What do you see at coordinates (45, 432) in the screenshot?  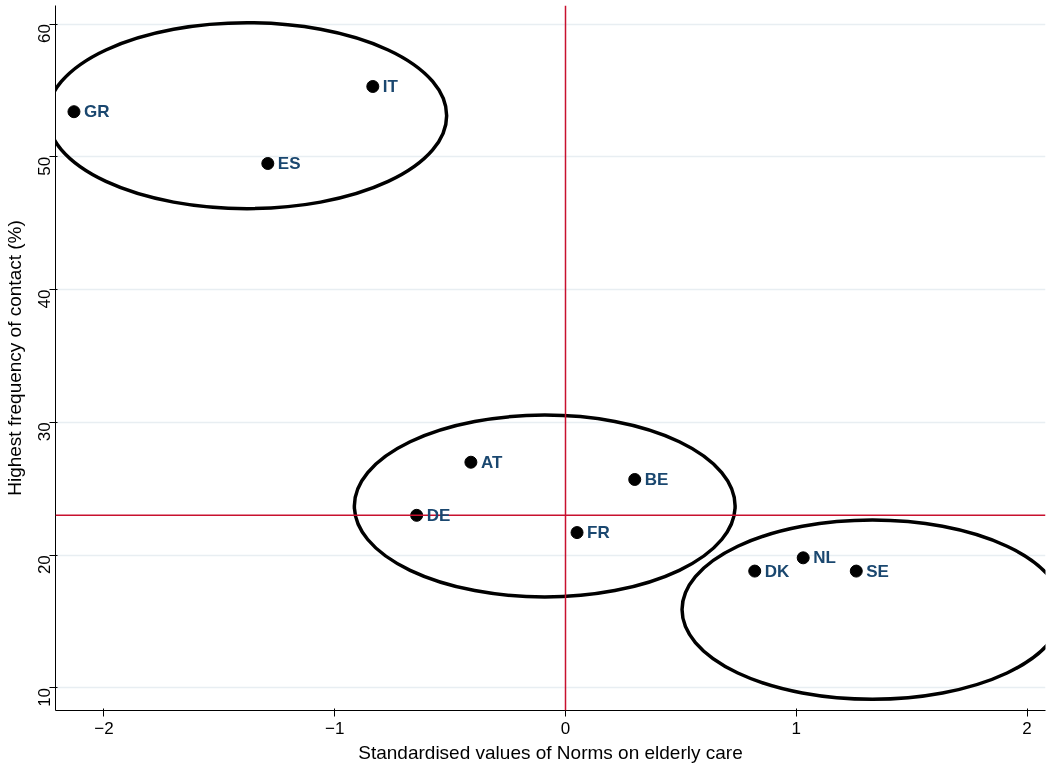 I see `y-tick-label: 30` at bounding box center [45, 432].